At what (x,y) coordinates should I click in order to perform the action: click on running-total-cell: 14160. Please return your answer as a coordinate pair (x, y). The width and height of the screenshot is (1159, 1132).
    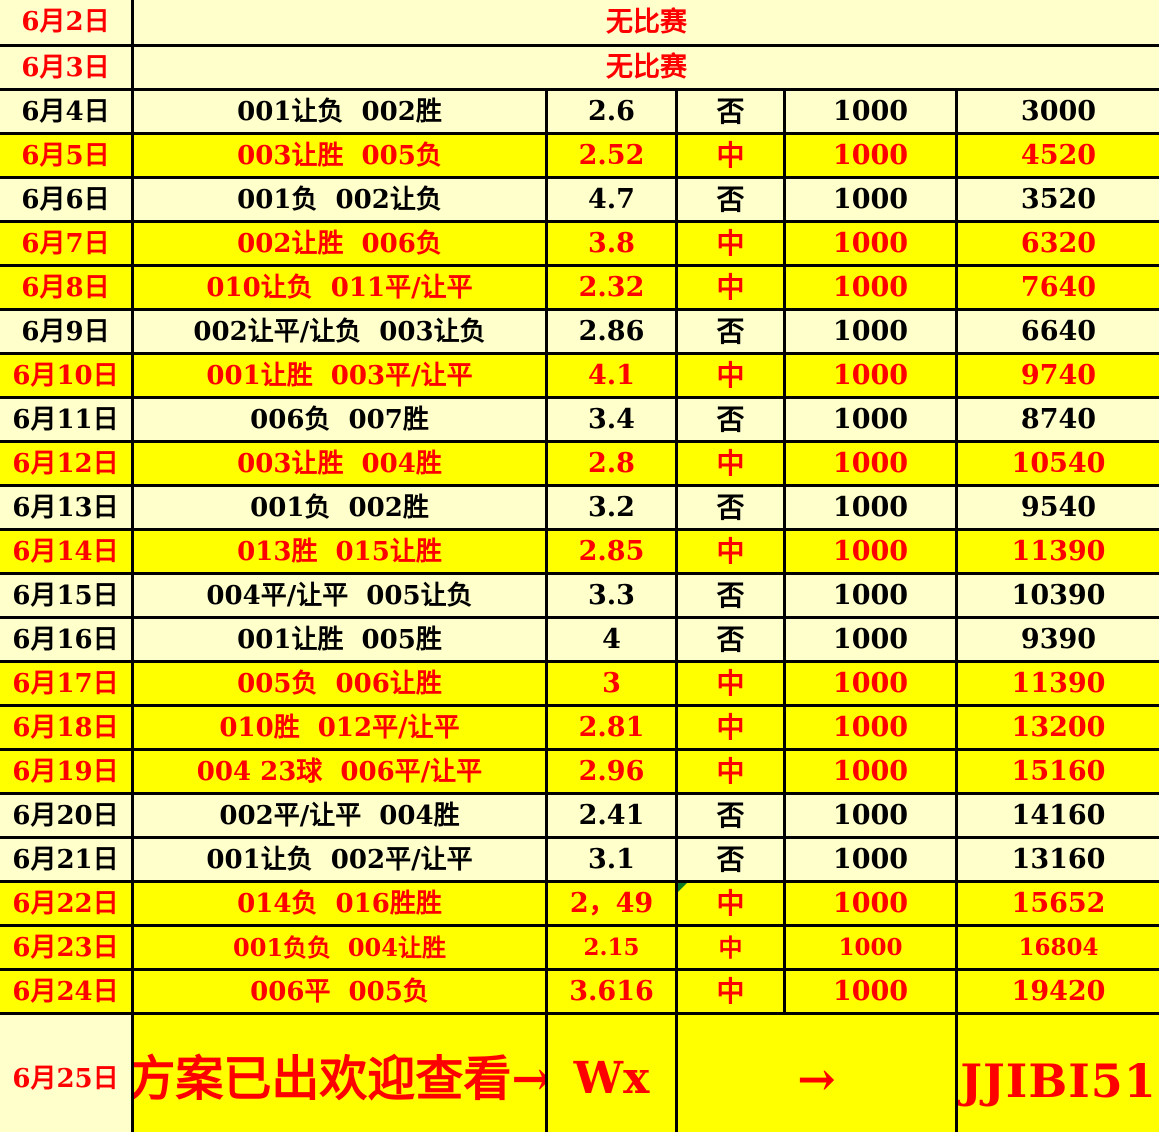
    Looking at the image, I should click on (1057, 814).